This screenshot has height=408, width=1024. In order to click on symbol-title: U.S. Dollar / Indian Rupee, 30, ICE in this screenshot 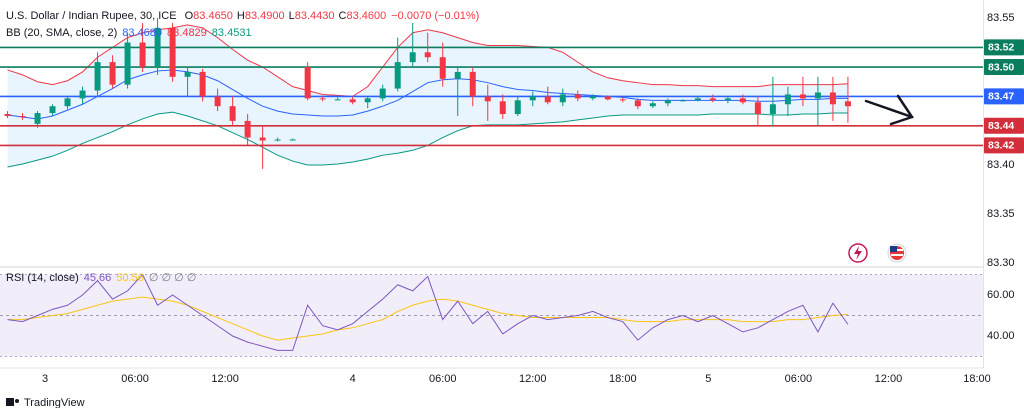, I will do `click(91, 16)`.